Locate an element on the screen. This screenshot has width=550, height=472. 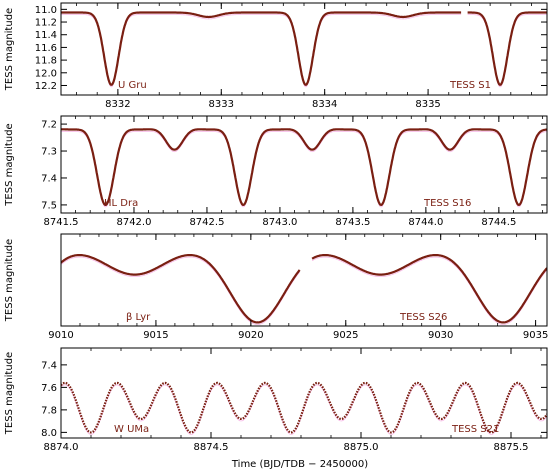
panel-1-ytick-label: 11.4 is located at coordinates (46, 35).